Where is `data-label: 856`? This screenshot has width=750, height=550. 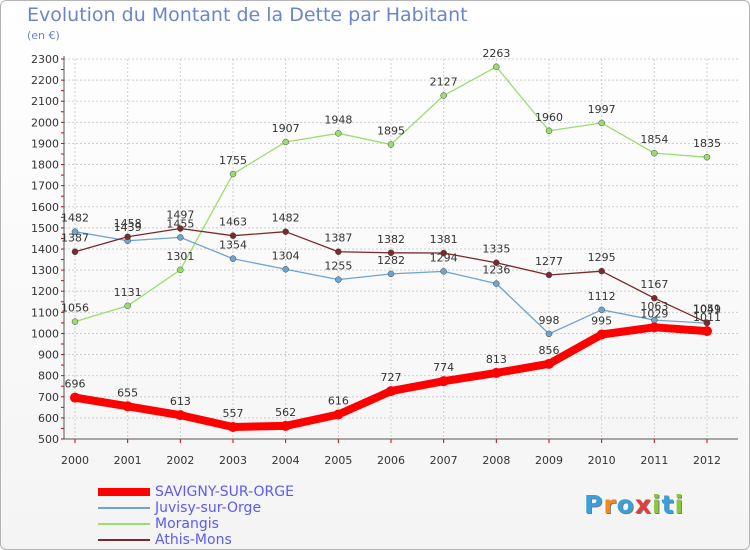
data-label: 856 is located at coordinates (549, 350).